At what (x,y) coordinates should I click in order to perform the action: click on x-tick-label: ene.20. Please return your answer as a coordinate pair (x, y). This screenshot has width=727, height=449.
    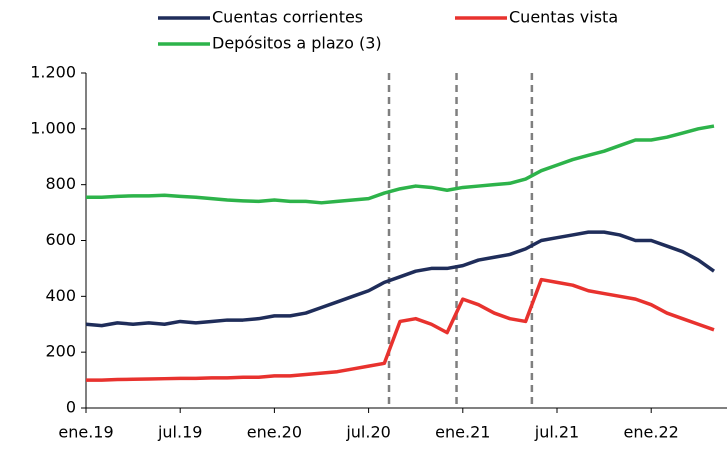
    Looking at the image, I should click on (274, 432).